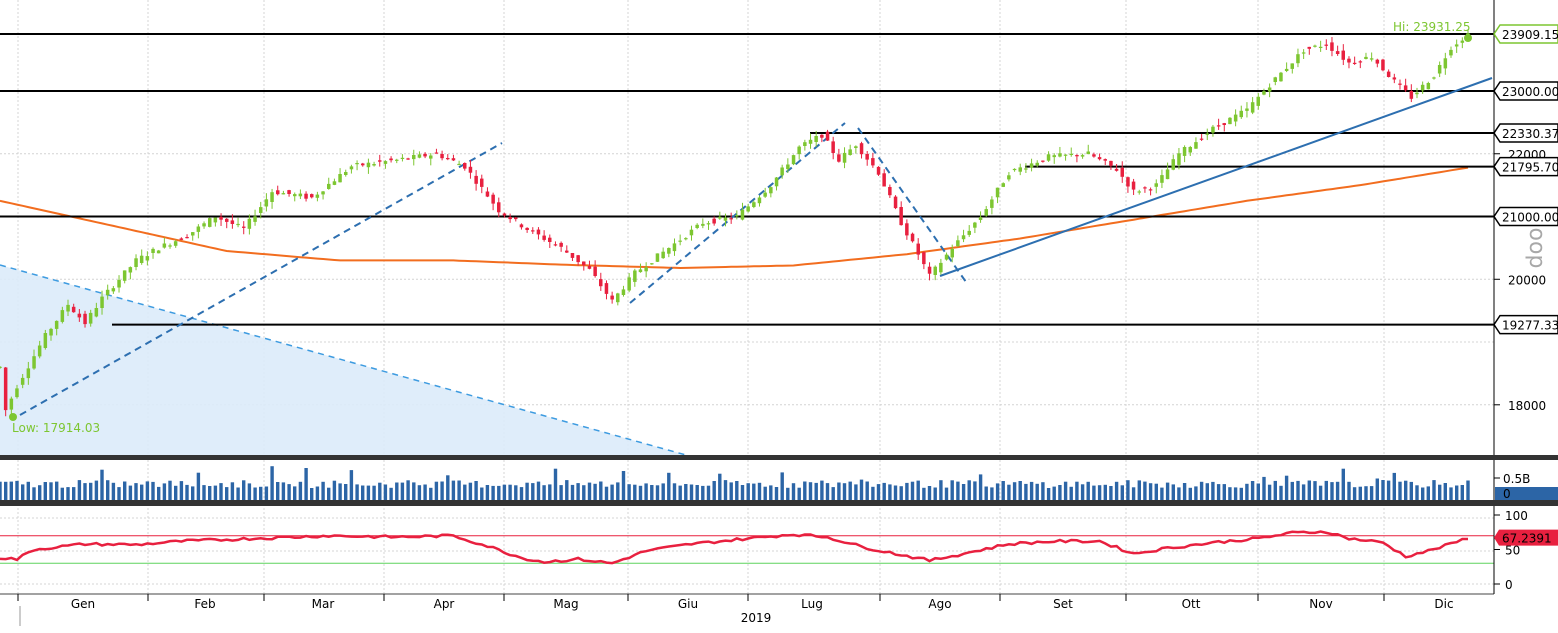  What do you see at coordinates (1516, 479) in the screenshot?
I see `volume-tick-label: 0.5B` at bounding box center [1516, 479].